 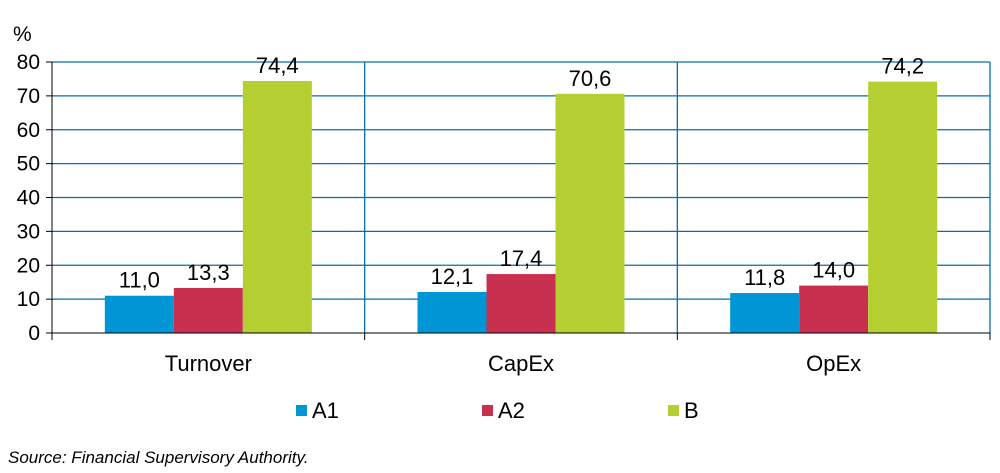 I want to click on data-label: 14,0, so click(x=833, y=270).